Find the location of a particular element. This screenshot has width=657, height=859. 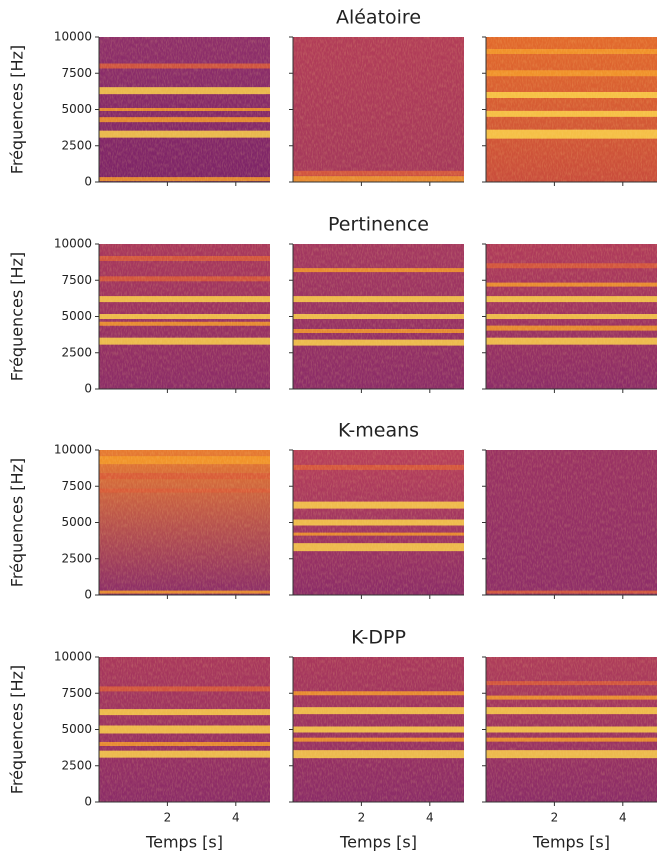

panel-title: K-means is located at coordinates (378, 431).